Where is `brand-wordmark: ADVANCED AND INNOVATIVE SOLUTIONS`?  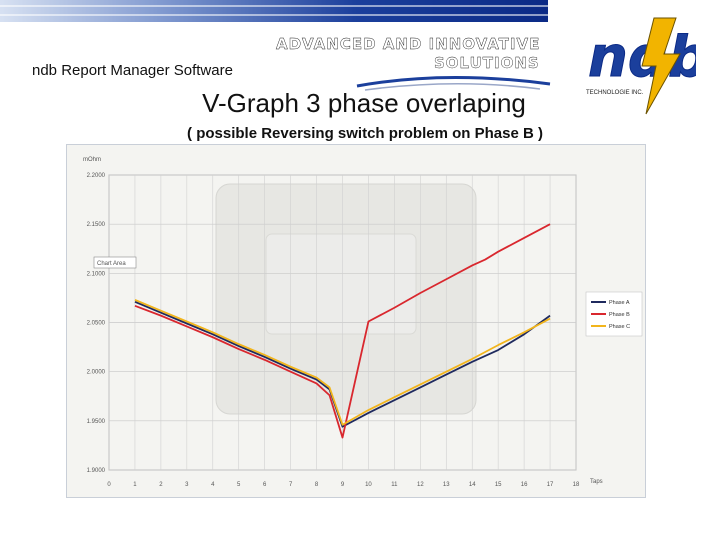 brand-wordmark: ADVANCED AND INNOVATIVE SOLUTIONS is located at coordinates (416, 62).